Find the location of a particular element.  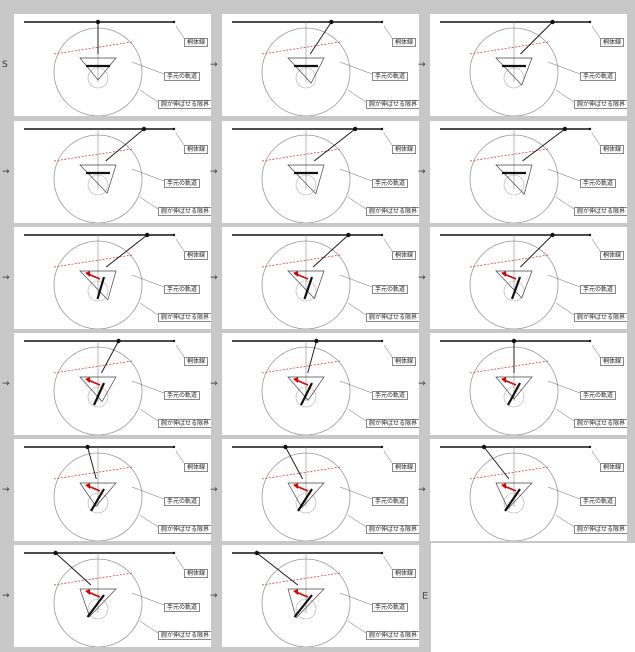

blank-area is located at coordinates (533, 597).